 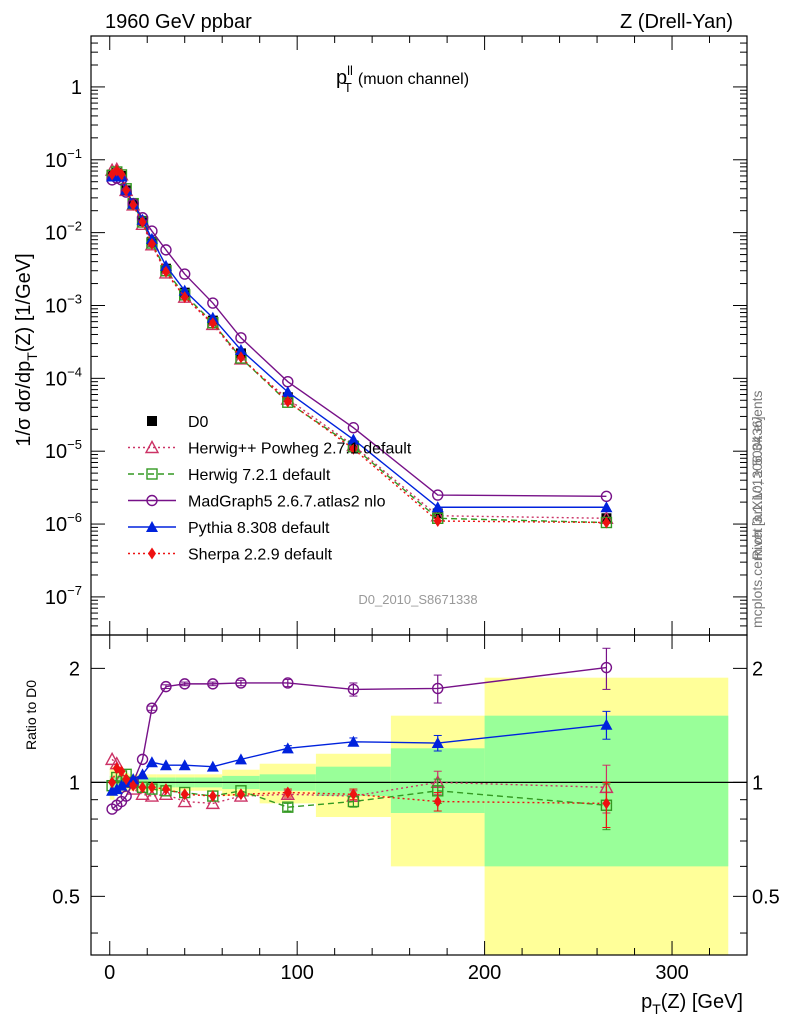 What do you see at coordinates (109, 973) in the screenshot?
I see `xtick-label: 0` at bounding box center [109, 973].